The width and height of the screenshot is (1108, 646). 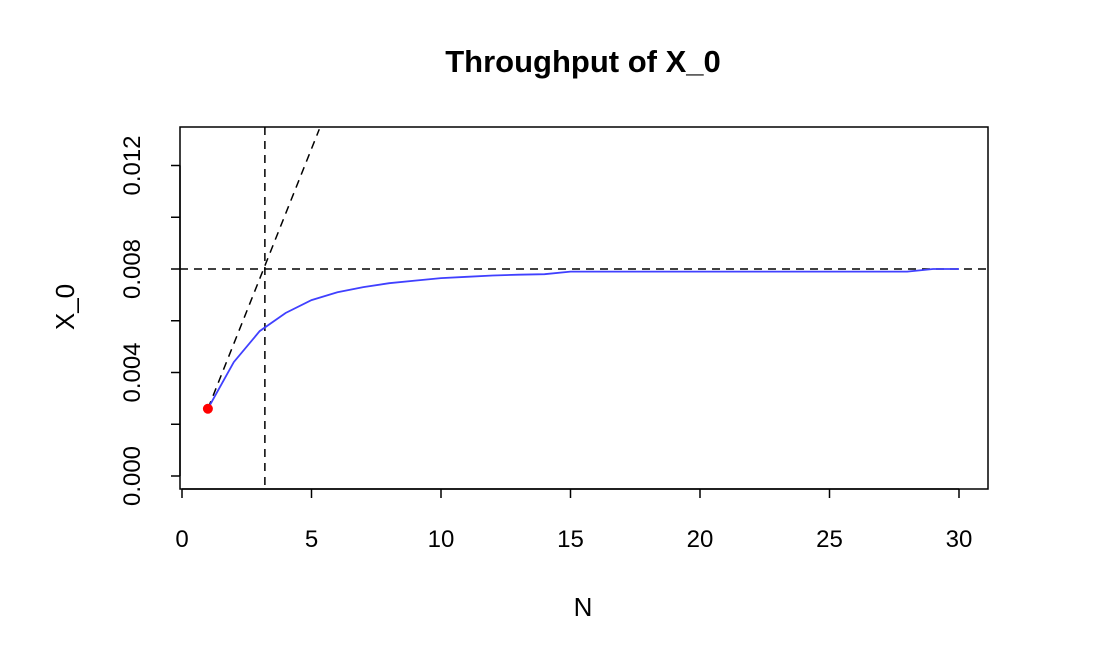 I want to click on series-line, so click(x=583, y=339).